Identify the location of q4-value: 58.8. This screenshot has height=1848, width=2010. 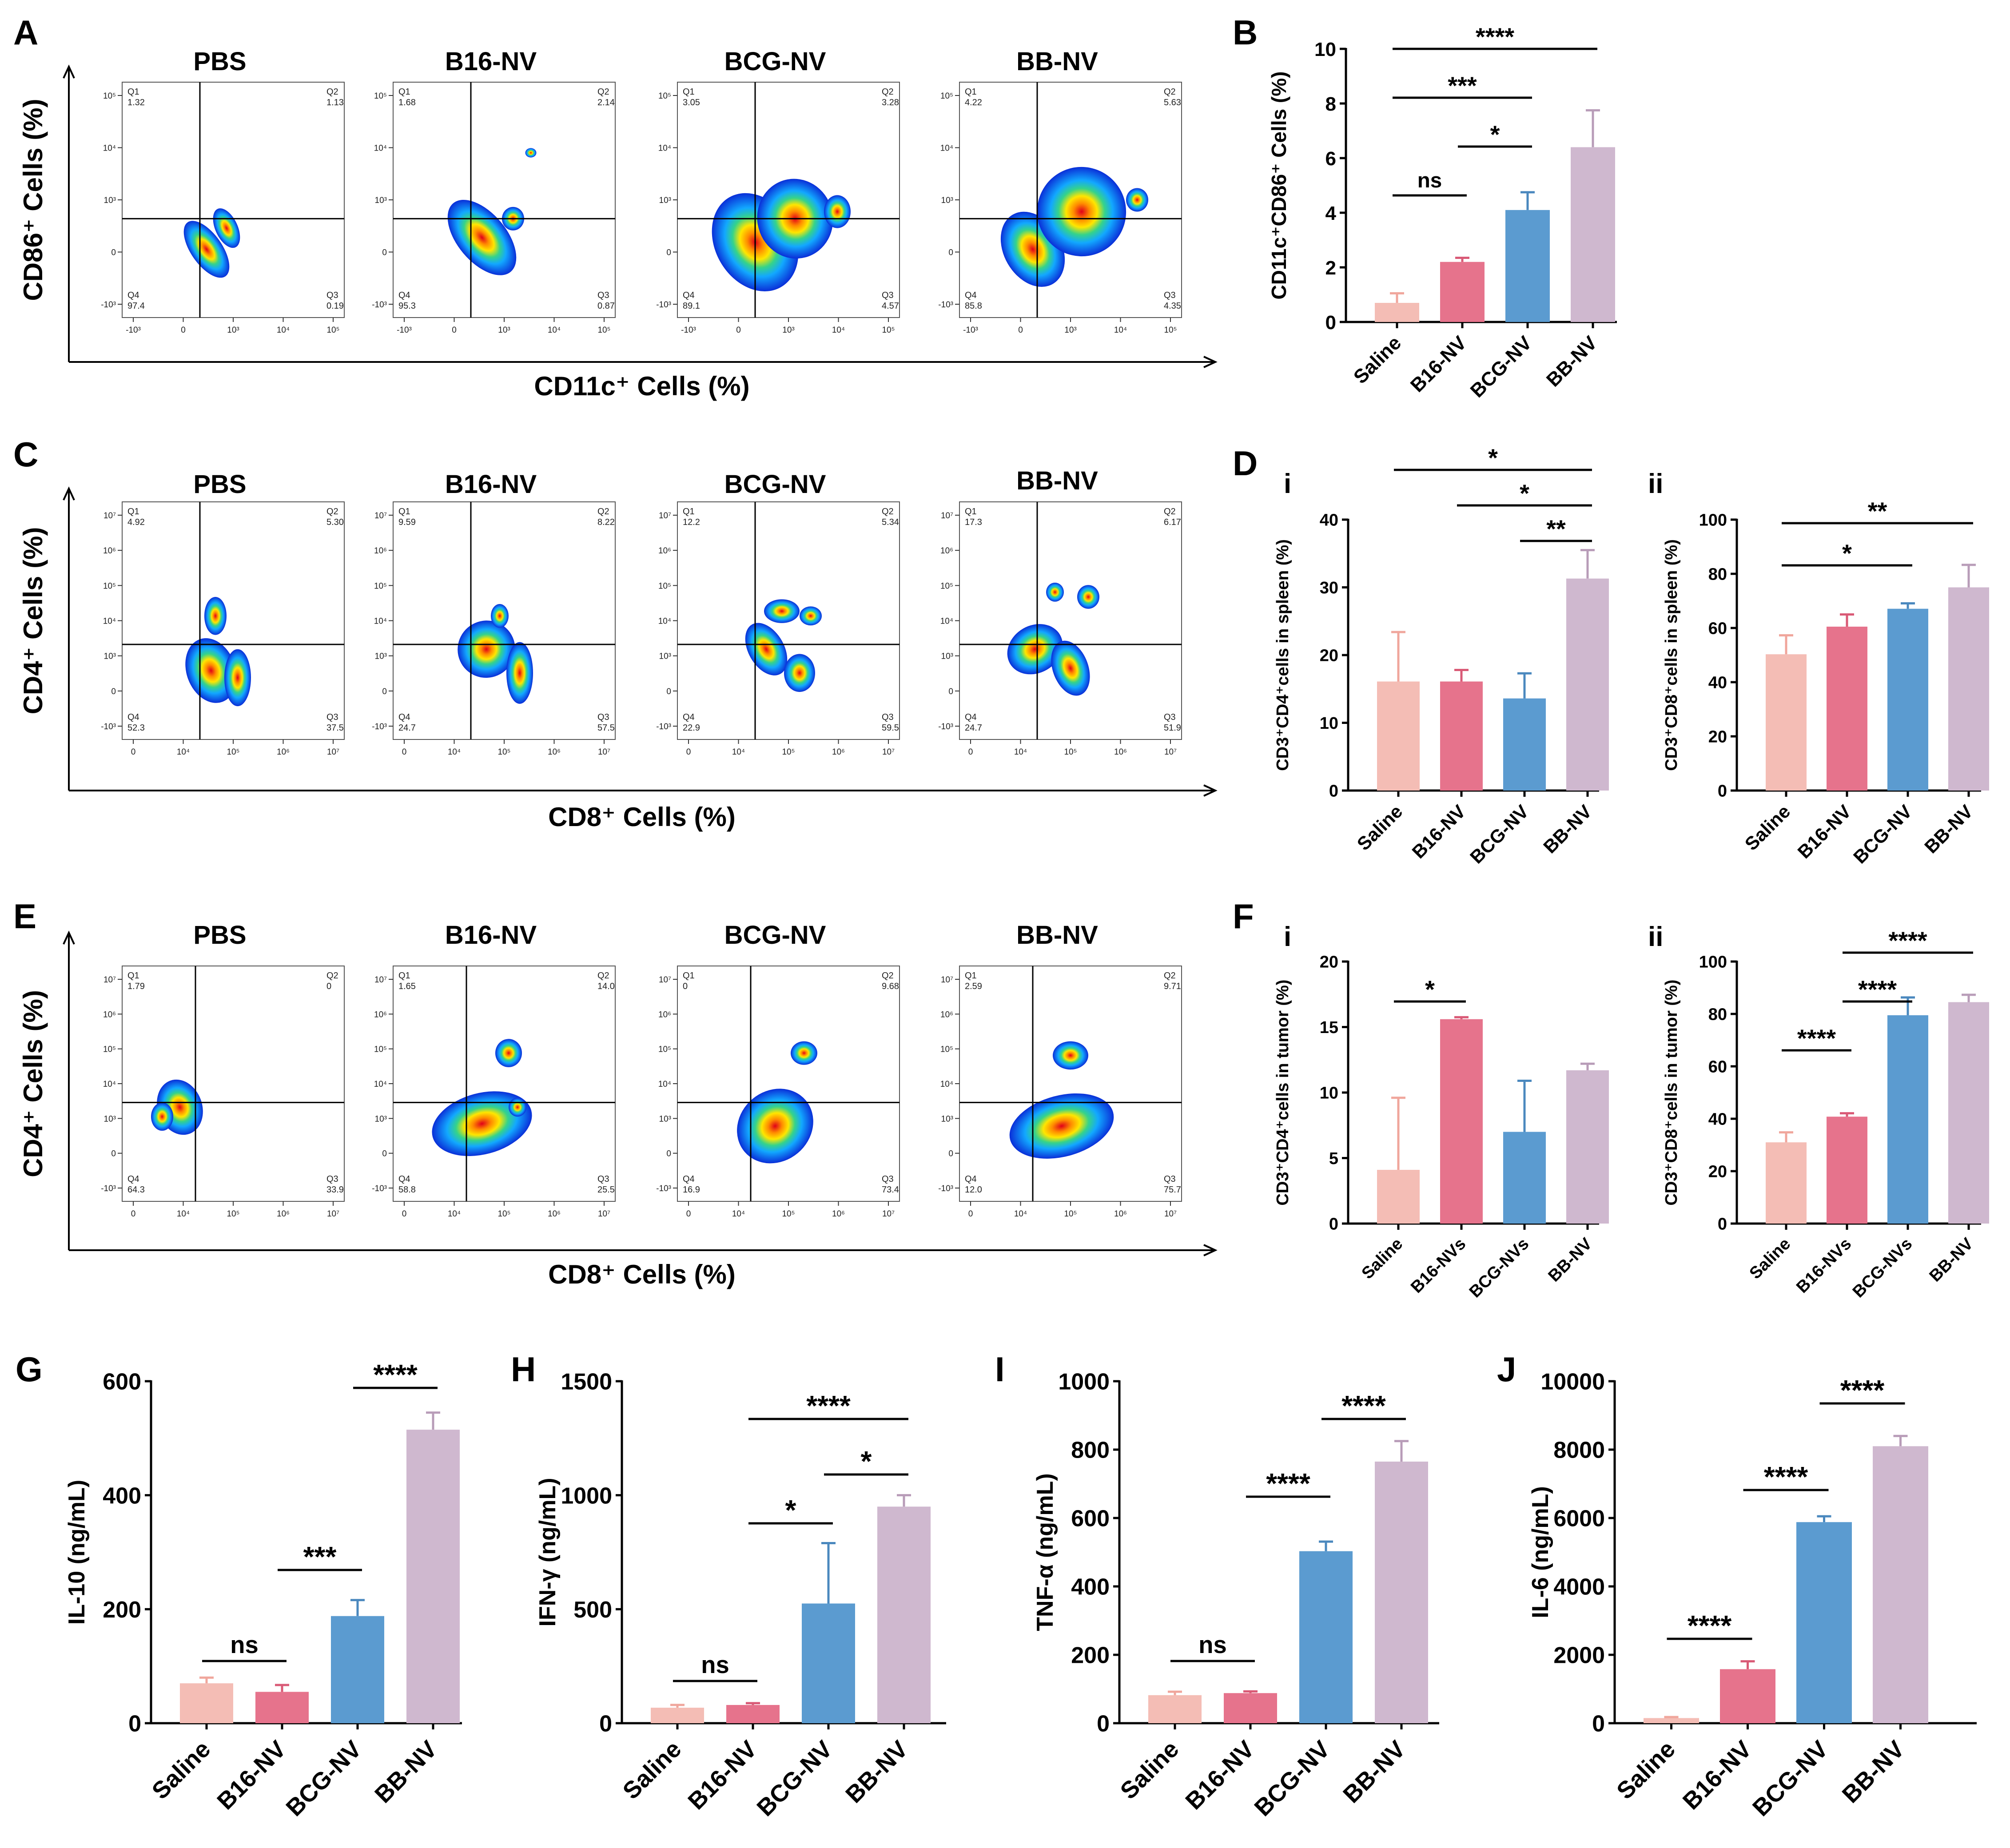
(407, 1190).